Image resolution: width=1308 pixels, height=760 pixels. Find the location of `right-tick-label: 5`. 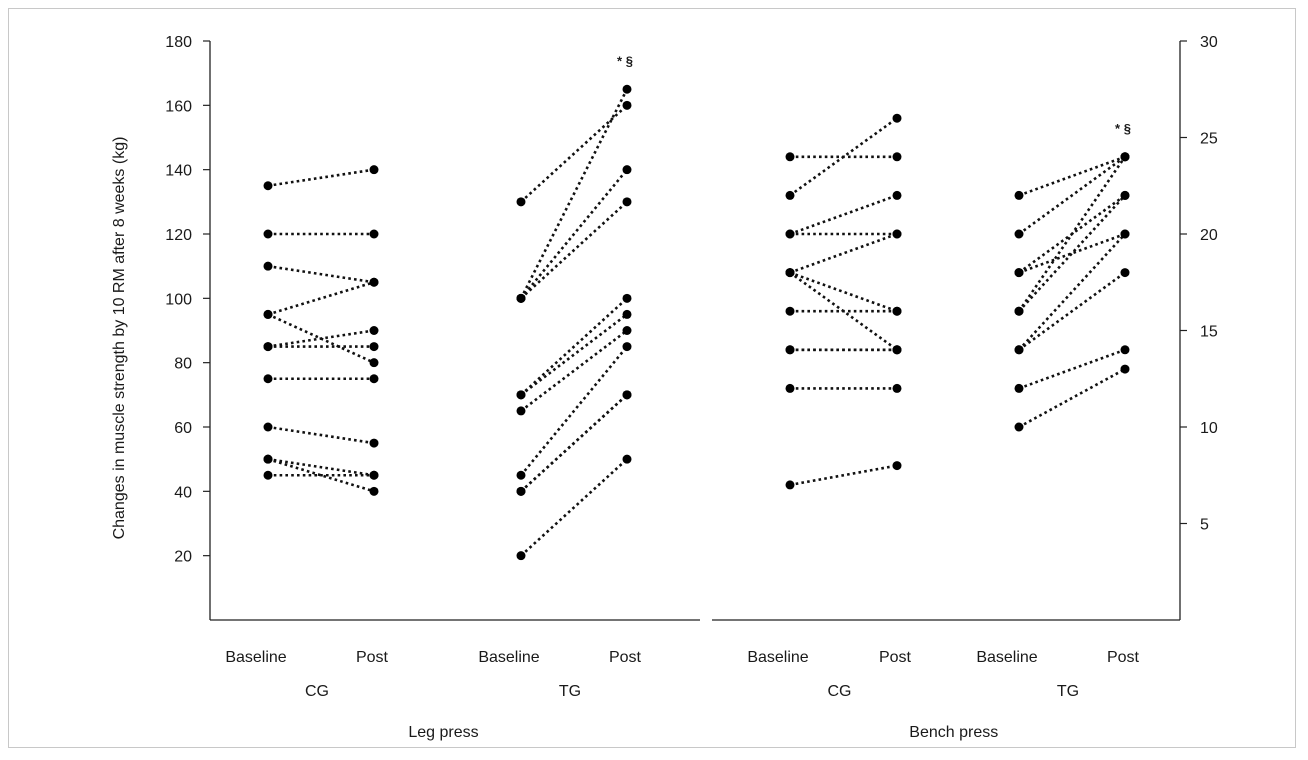

right-tick-label: 5 is located at coordinates (1204, 525).